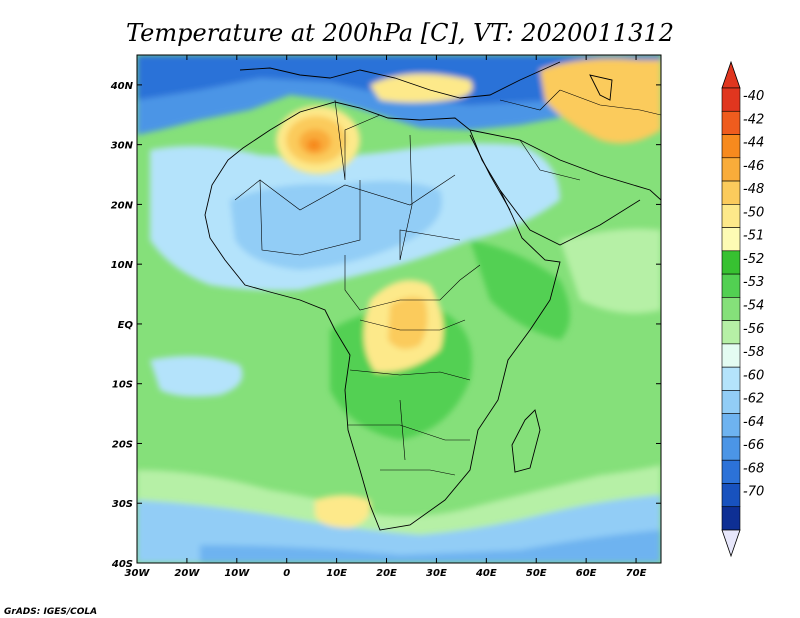 Image resolution: width=800 pixels, height=618 pixels. What do you see at coordinates (753, 492) in the screenshot?
I see `colorbar-label: -70` at bounding box center [753, 492].